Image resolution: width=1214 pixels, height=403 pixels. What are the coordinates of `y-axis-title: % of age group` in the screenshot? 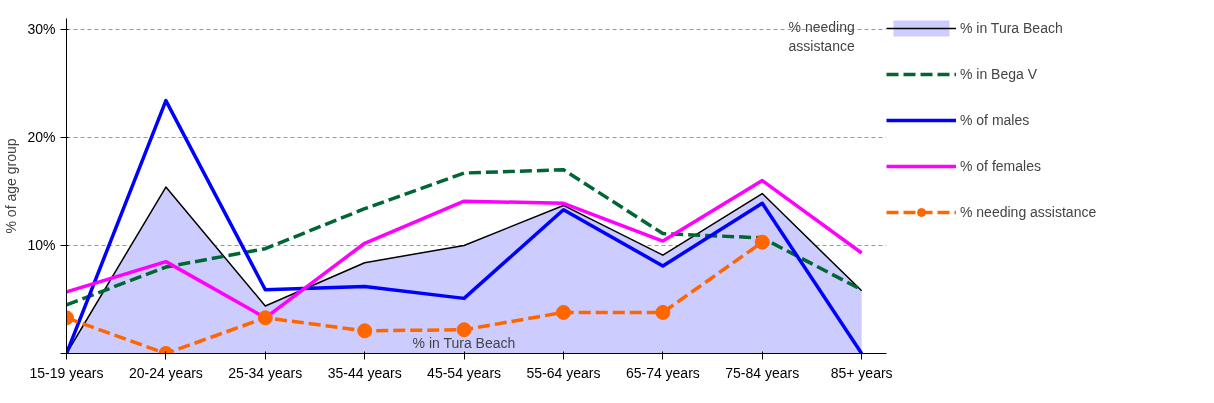 It's located at (11, 186).